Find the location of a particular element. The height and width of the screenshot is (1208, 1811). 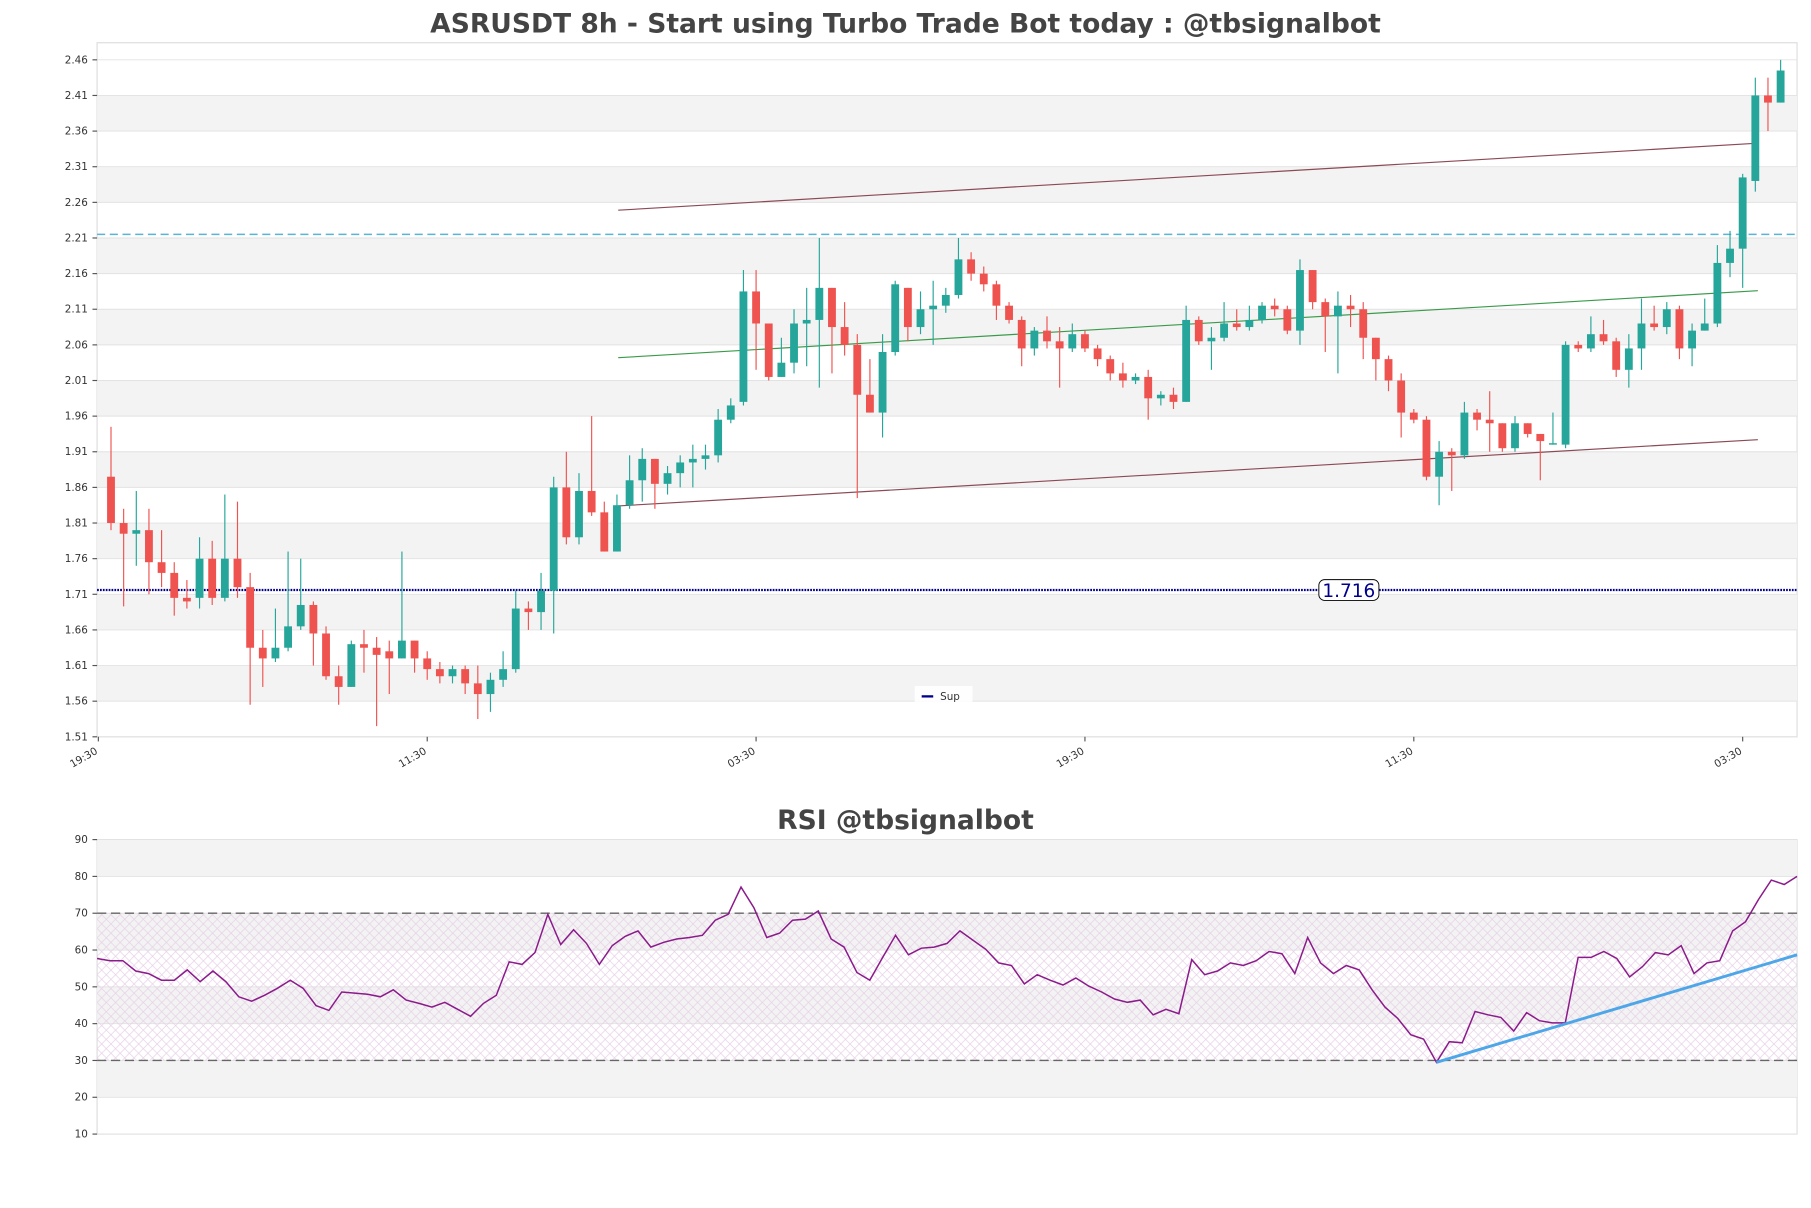

y-tick-label: 20 is located at coordinates (81, 1098).